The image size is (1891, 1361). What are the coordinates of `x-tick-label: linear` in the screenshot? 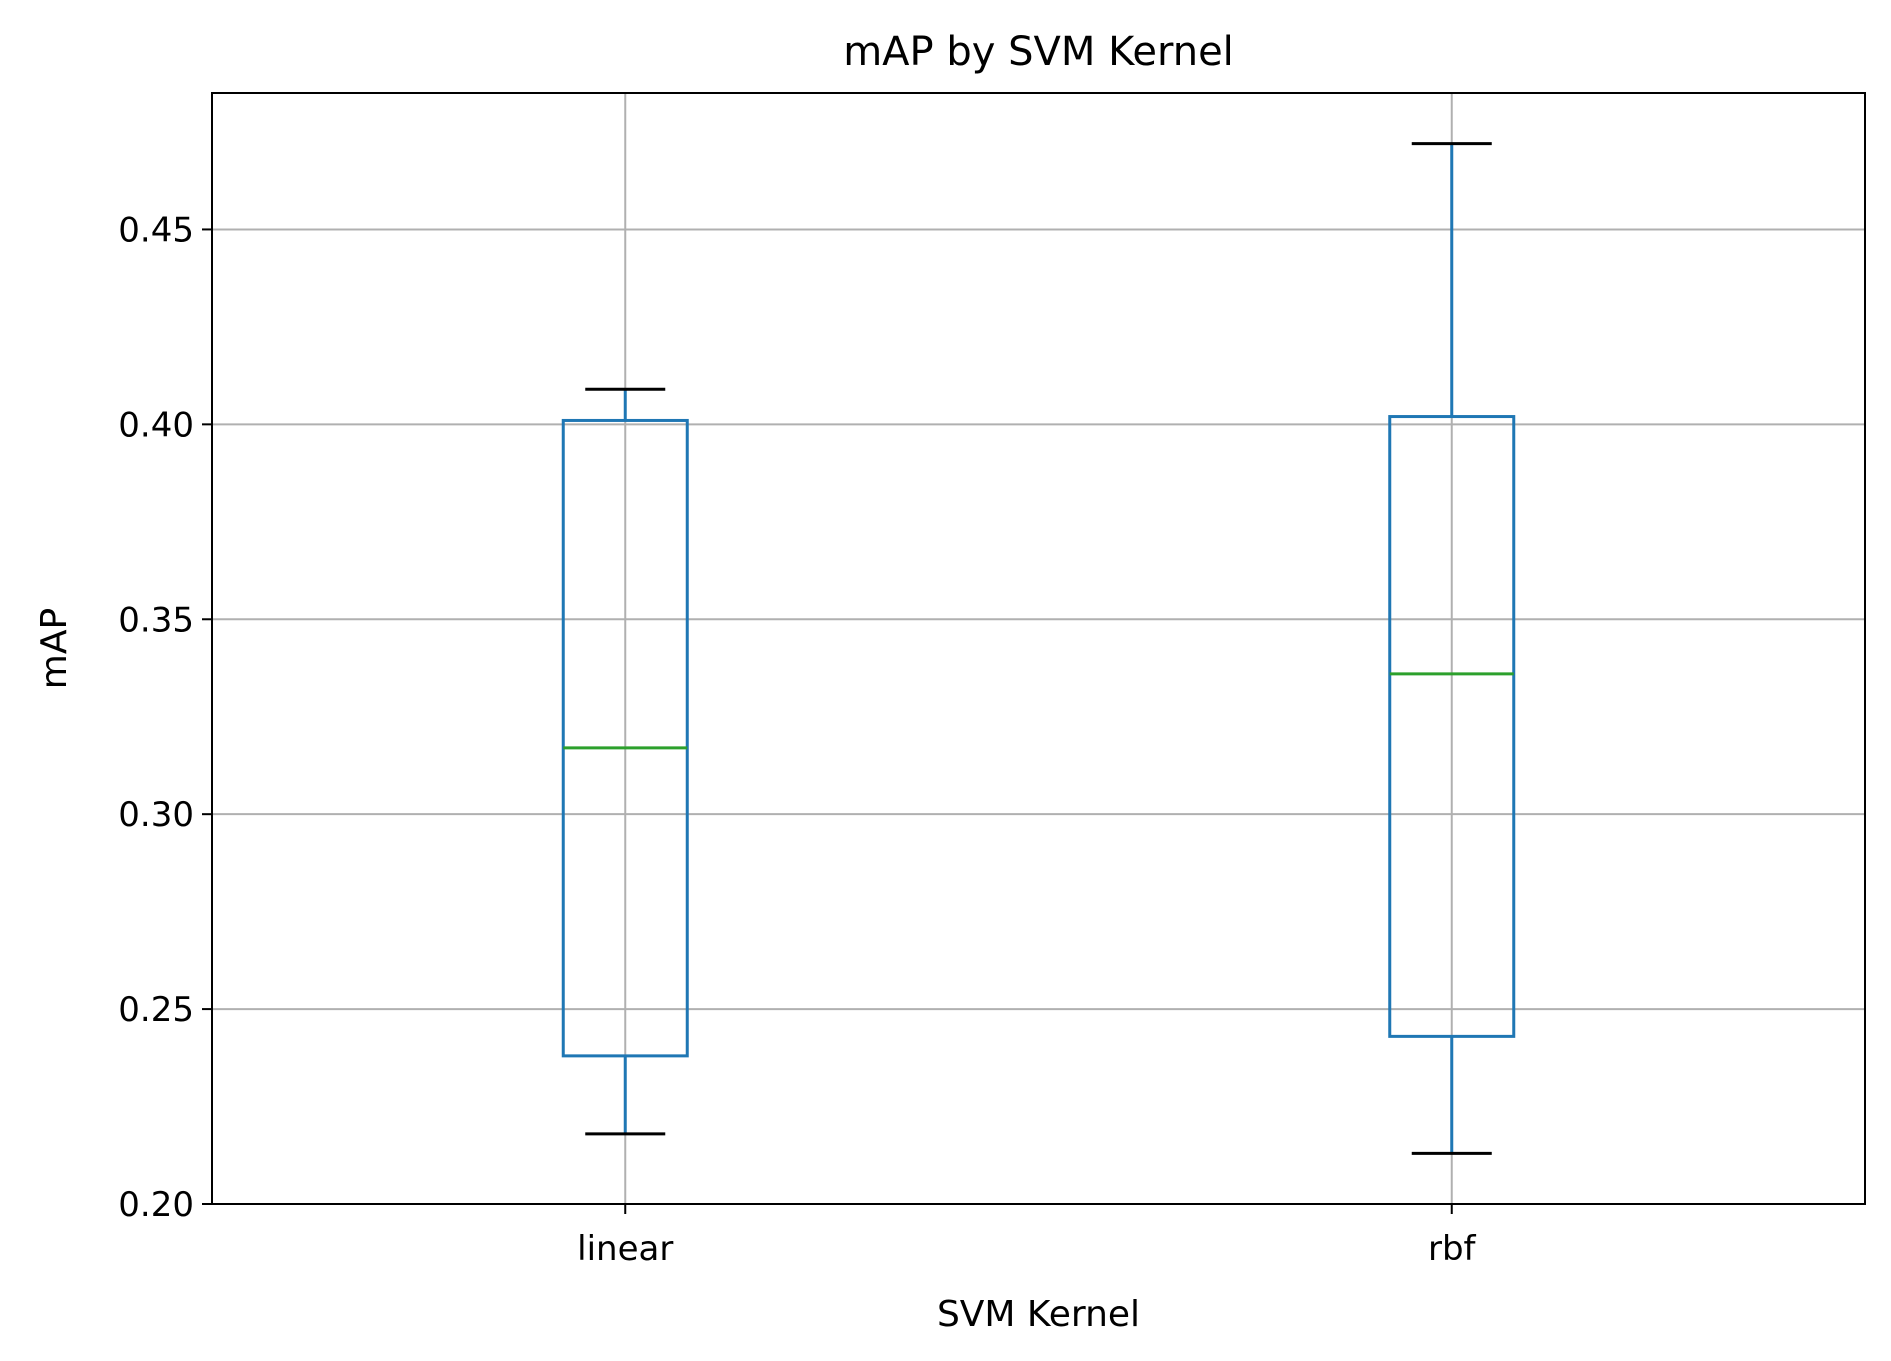 It's located at (625, 1249).